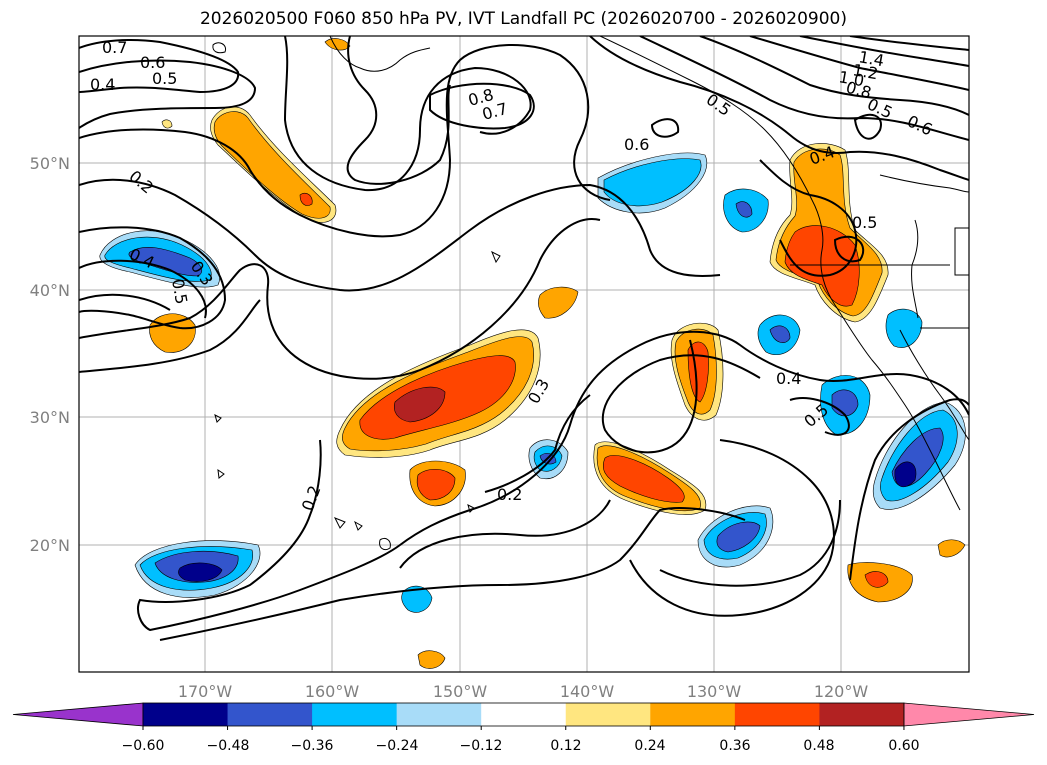  I want to click on lat-tick-label: 40°N, so click(50, 290).